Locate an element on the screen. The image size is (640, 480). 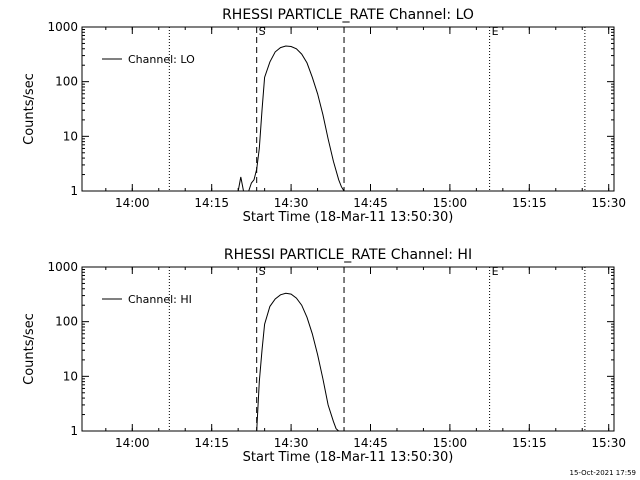
chart-title: RHESSI PARTICLE_RATE Channel: LO is located at coordinates (348, 15).